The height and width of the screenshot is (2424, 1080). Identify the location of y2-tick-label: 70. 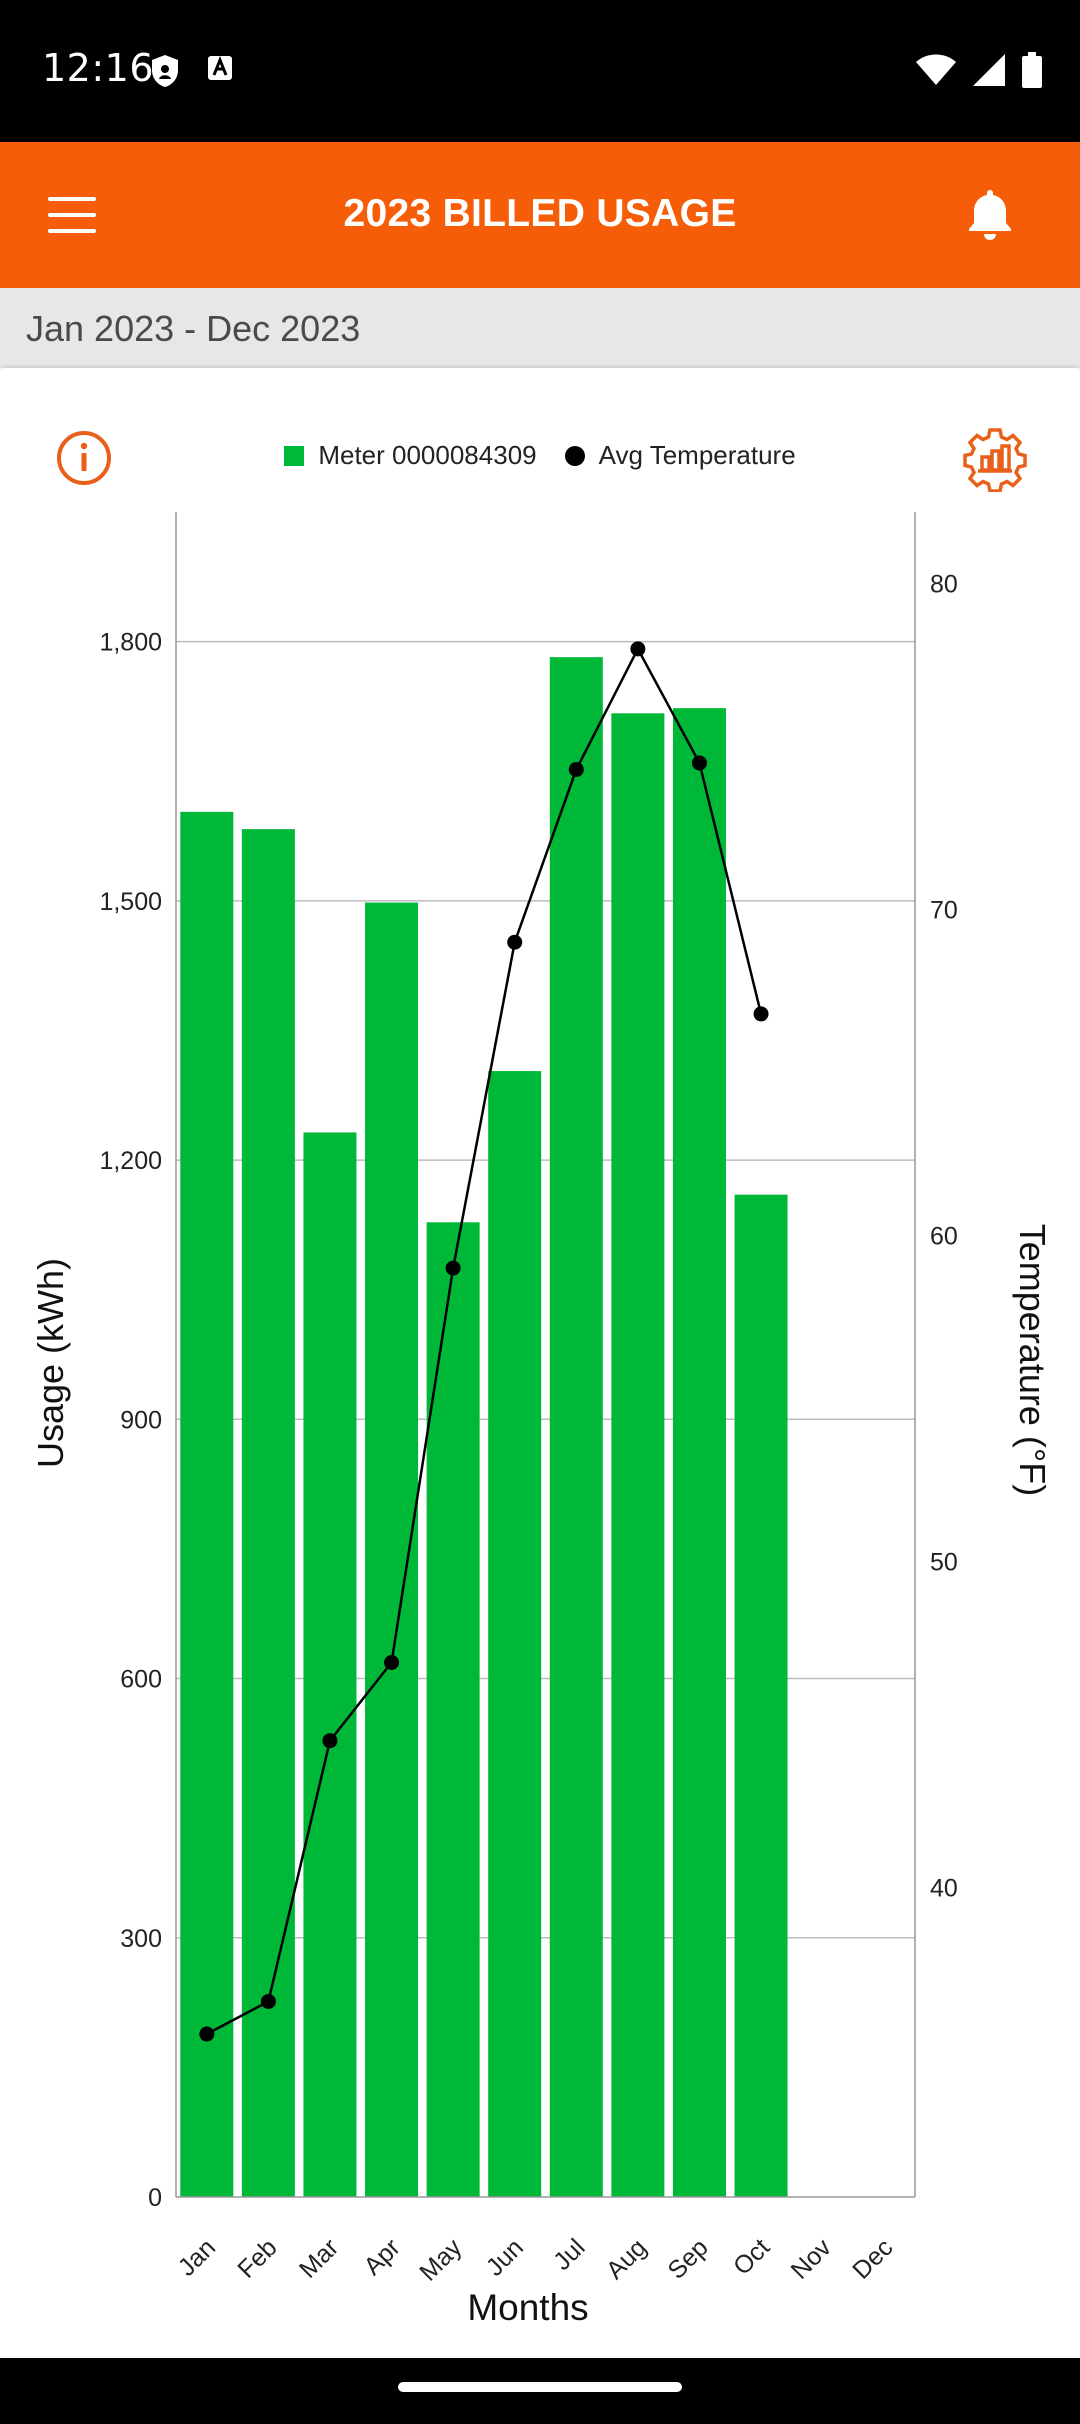
(944, 911).